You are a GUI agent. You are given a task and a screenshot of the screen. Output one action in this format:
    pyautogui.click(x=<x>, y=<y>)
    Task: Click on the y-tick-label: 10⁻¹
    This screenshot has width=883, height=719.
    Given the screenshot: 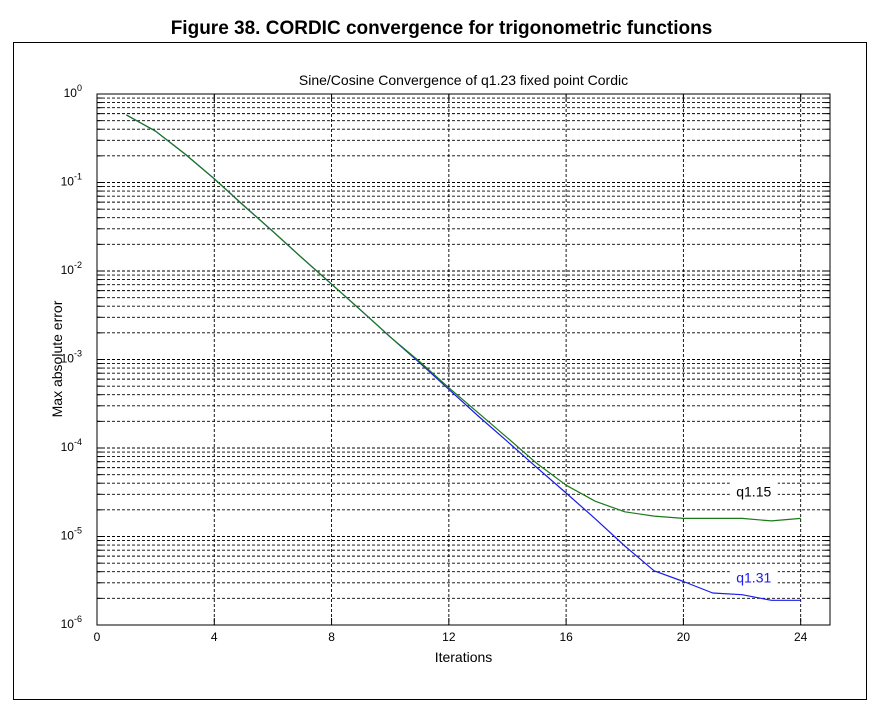 What is the action you would take?
    pyautogui.click(x=71, y=180)
    